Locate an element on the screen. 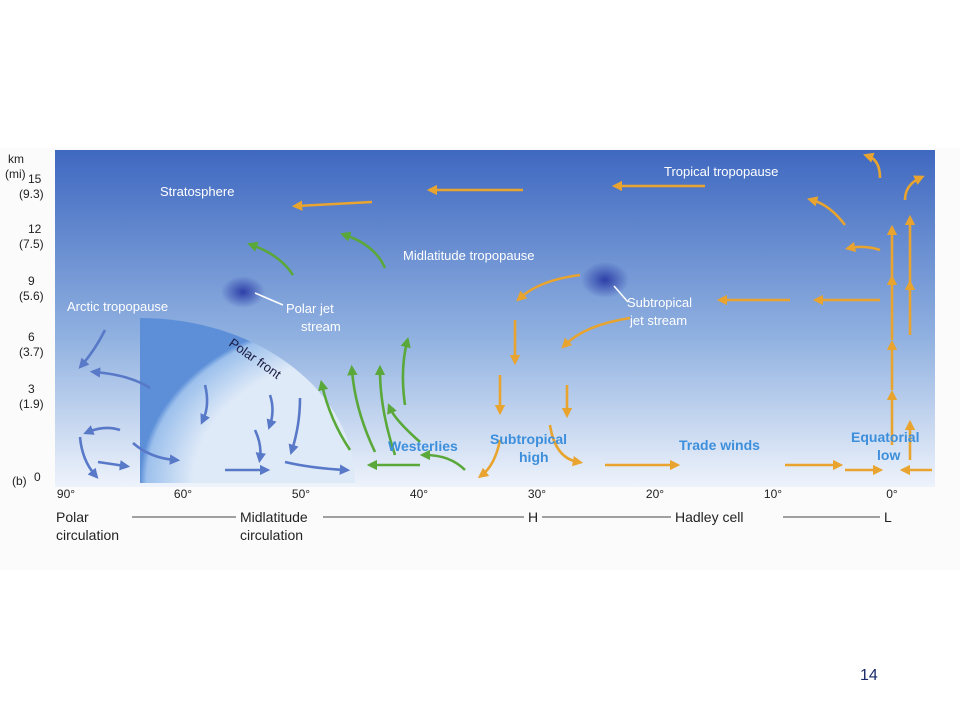  latitude-axis: 90° 60° 50° 40° 30° 20° 10° 0° is located at coordinates (477, 494).